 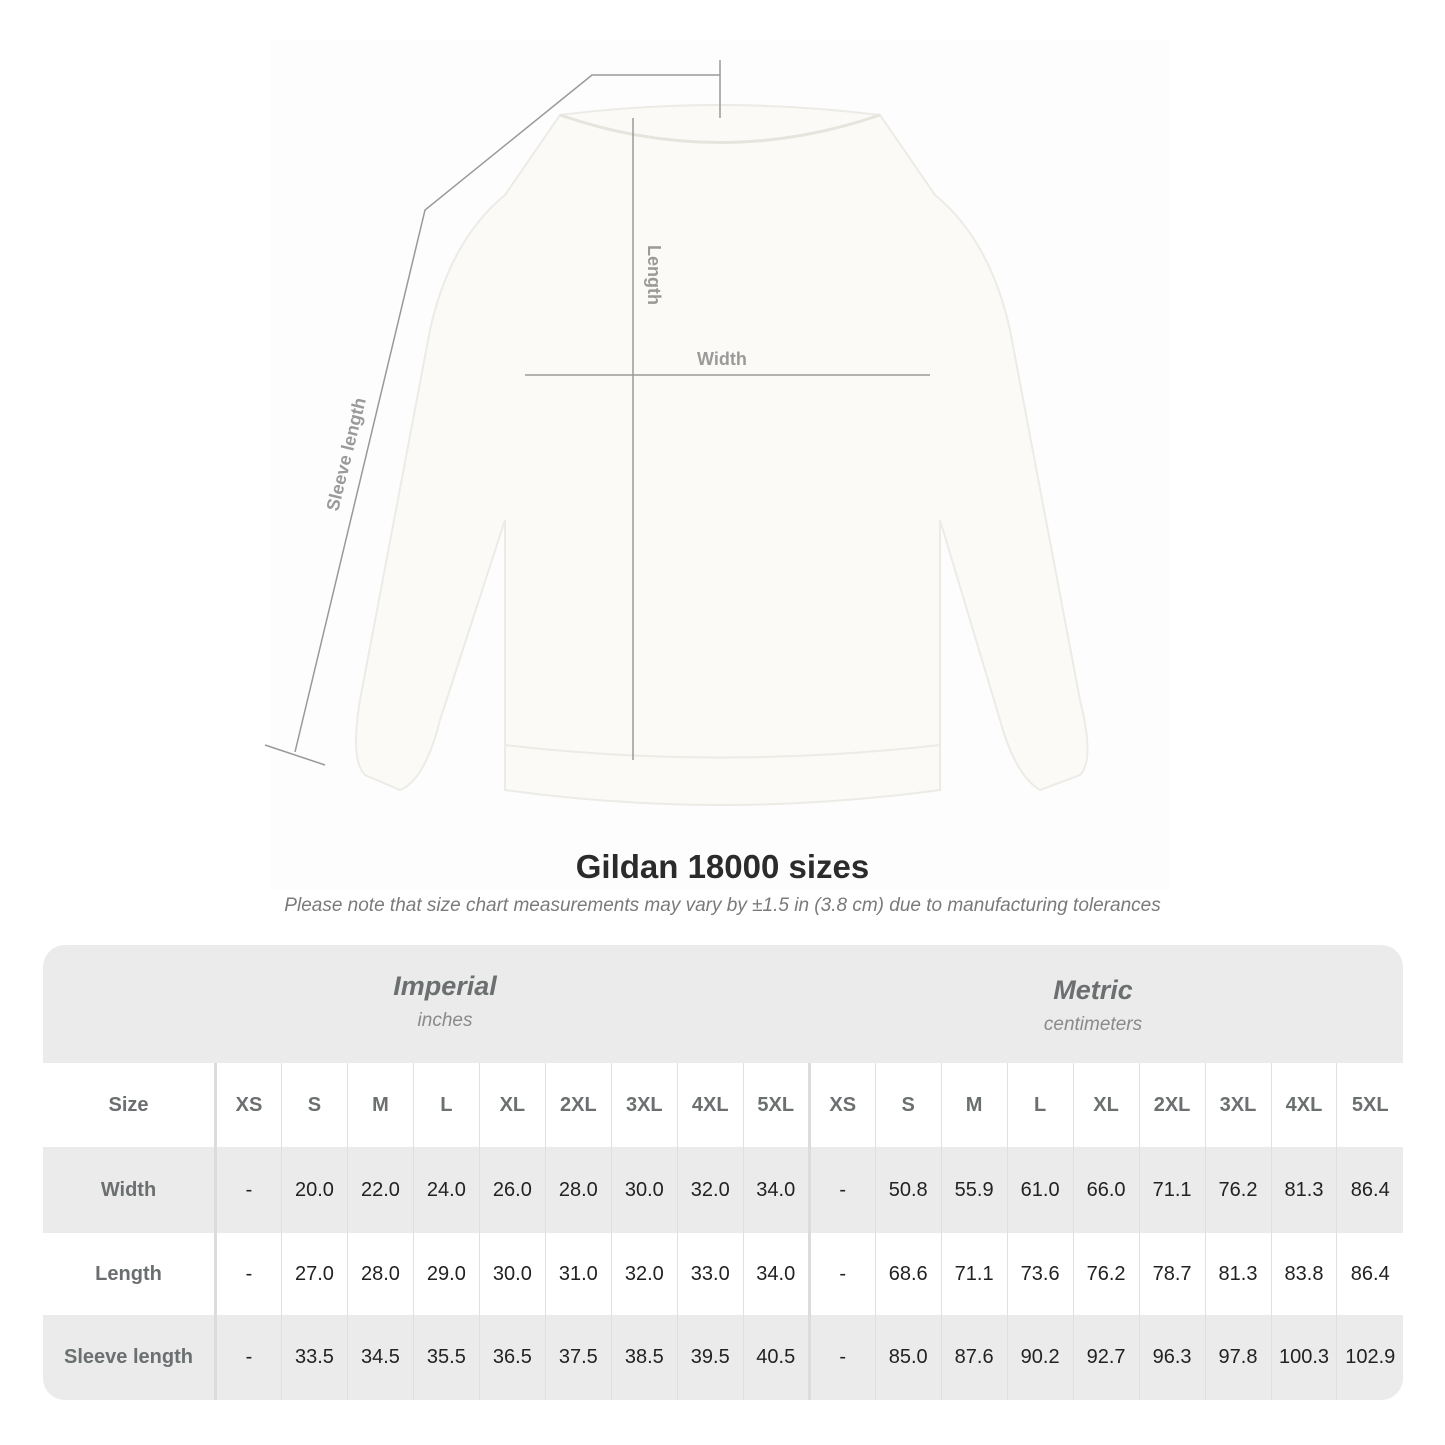 I want to click on imperial-cell: 37.5, so click(x=578, y=1357).